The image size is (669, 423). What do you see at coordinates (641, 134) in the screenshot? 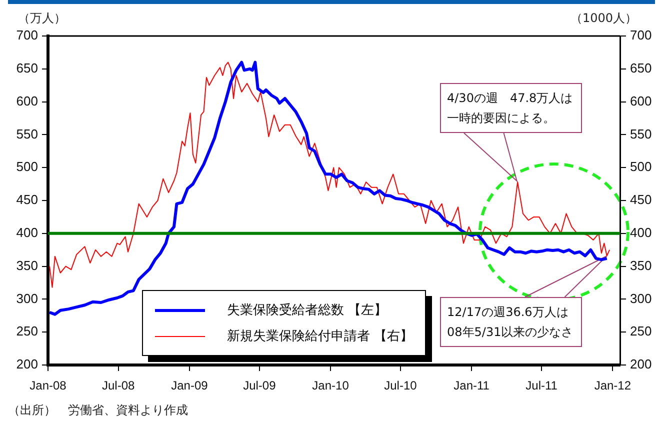
I see `y2-tick-label: 550` at bounding box center [641, 134].